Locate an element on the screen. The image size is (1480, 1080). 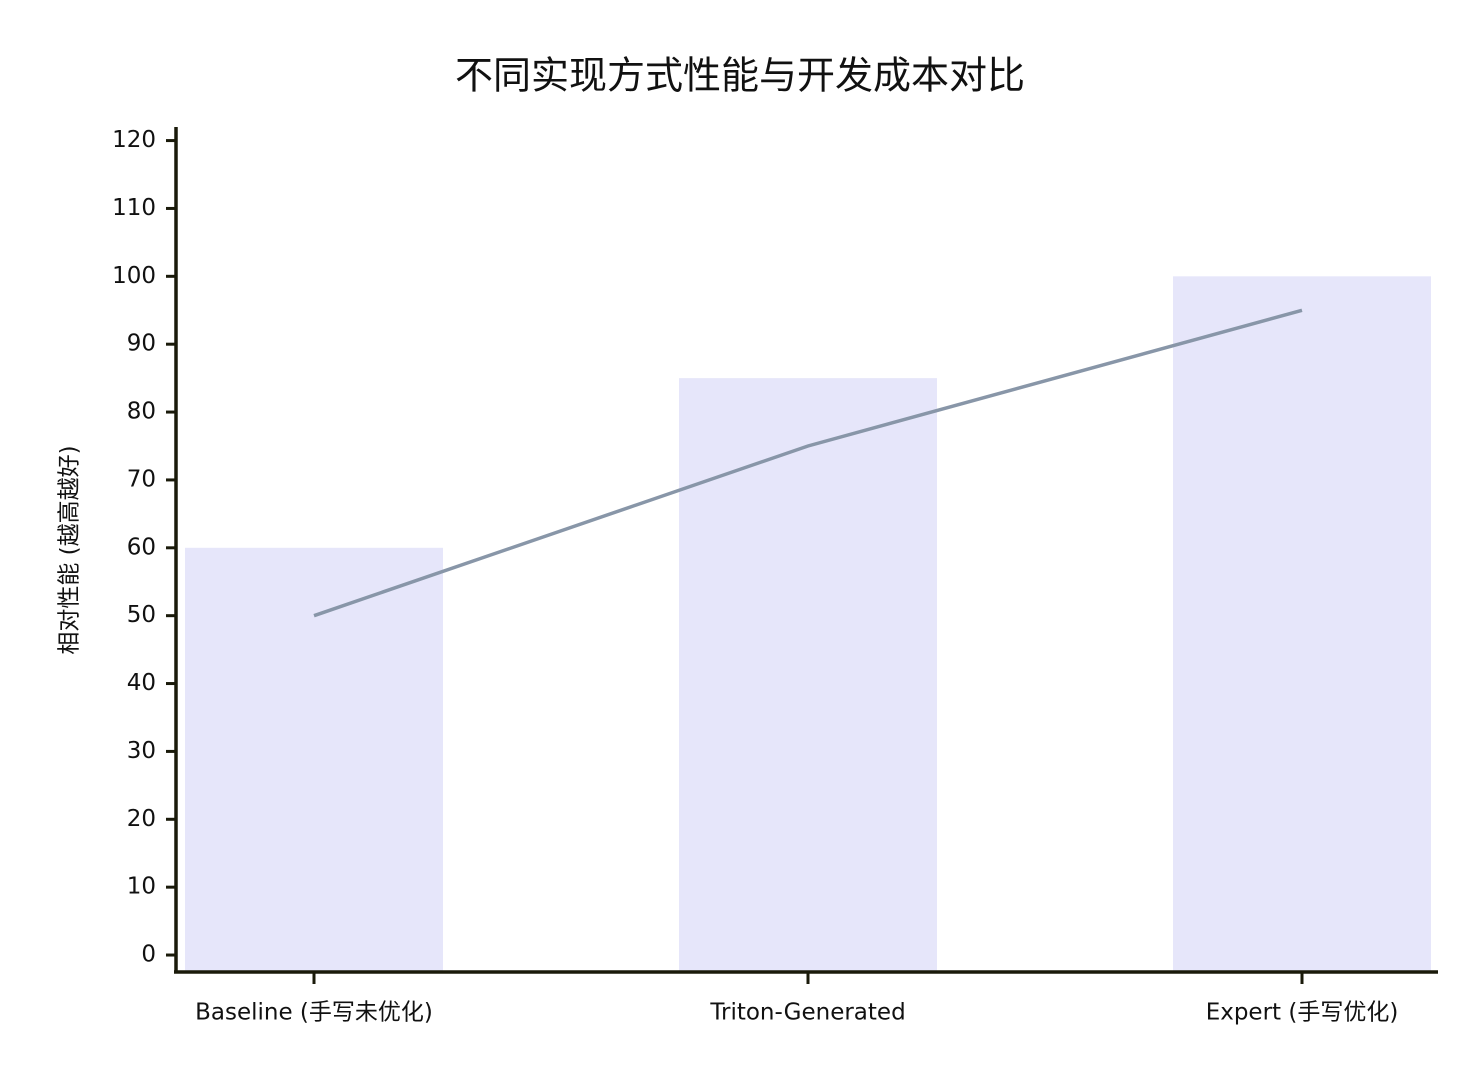
x-tick-label: Expert (手写优化) is located at coordinates (1302, 1013).